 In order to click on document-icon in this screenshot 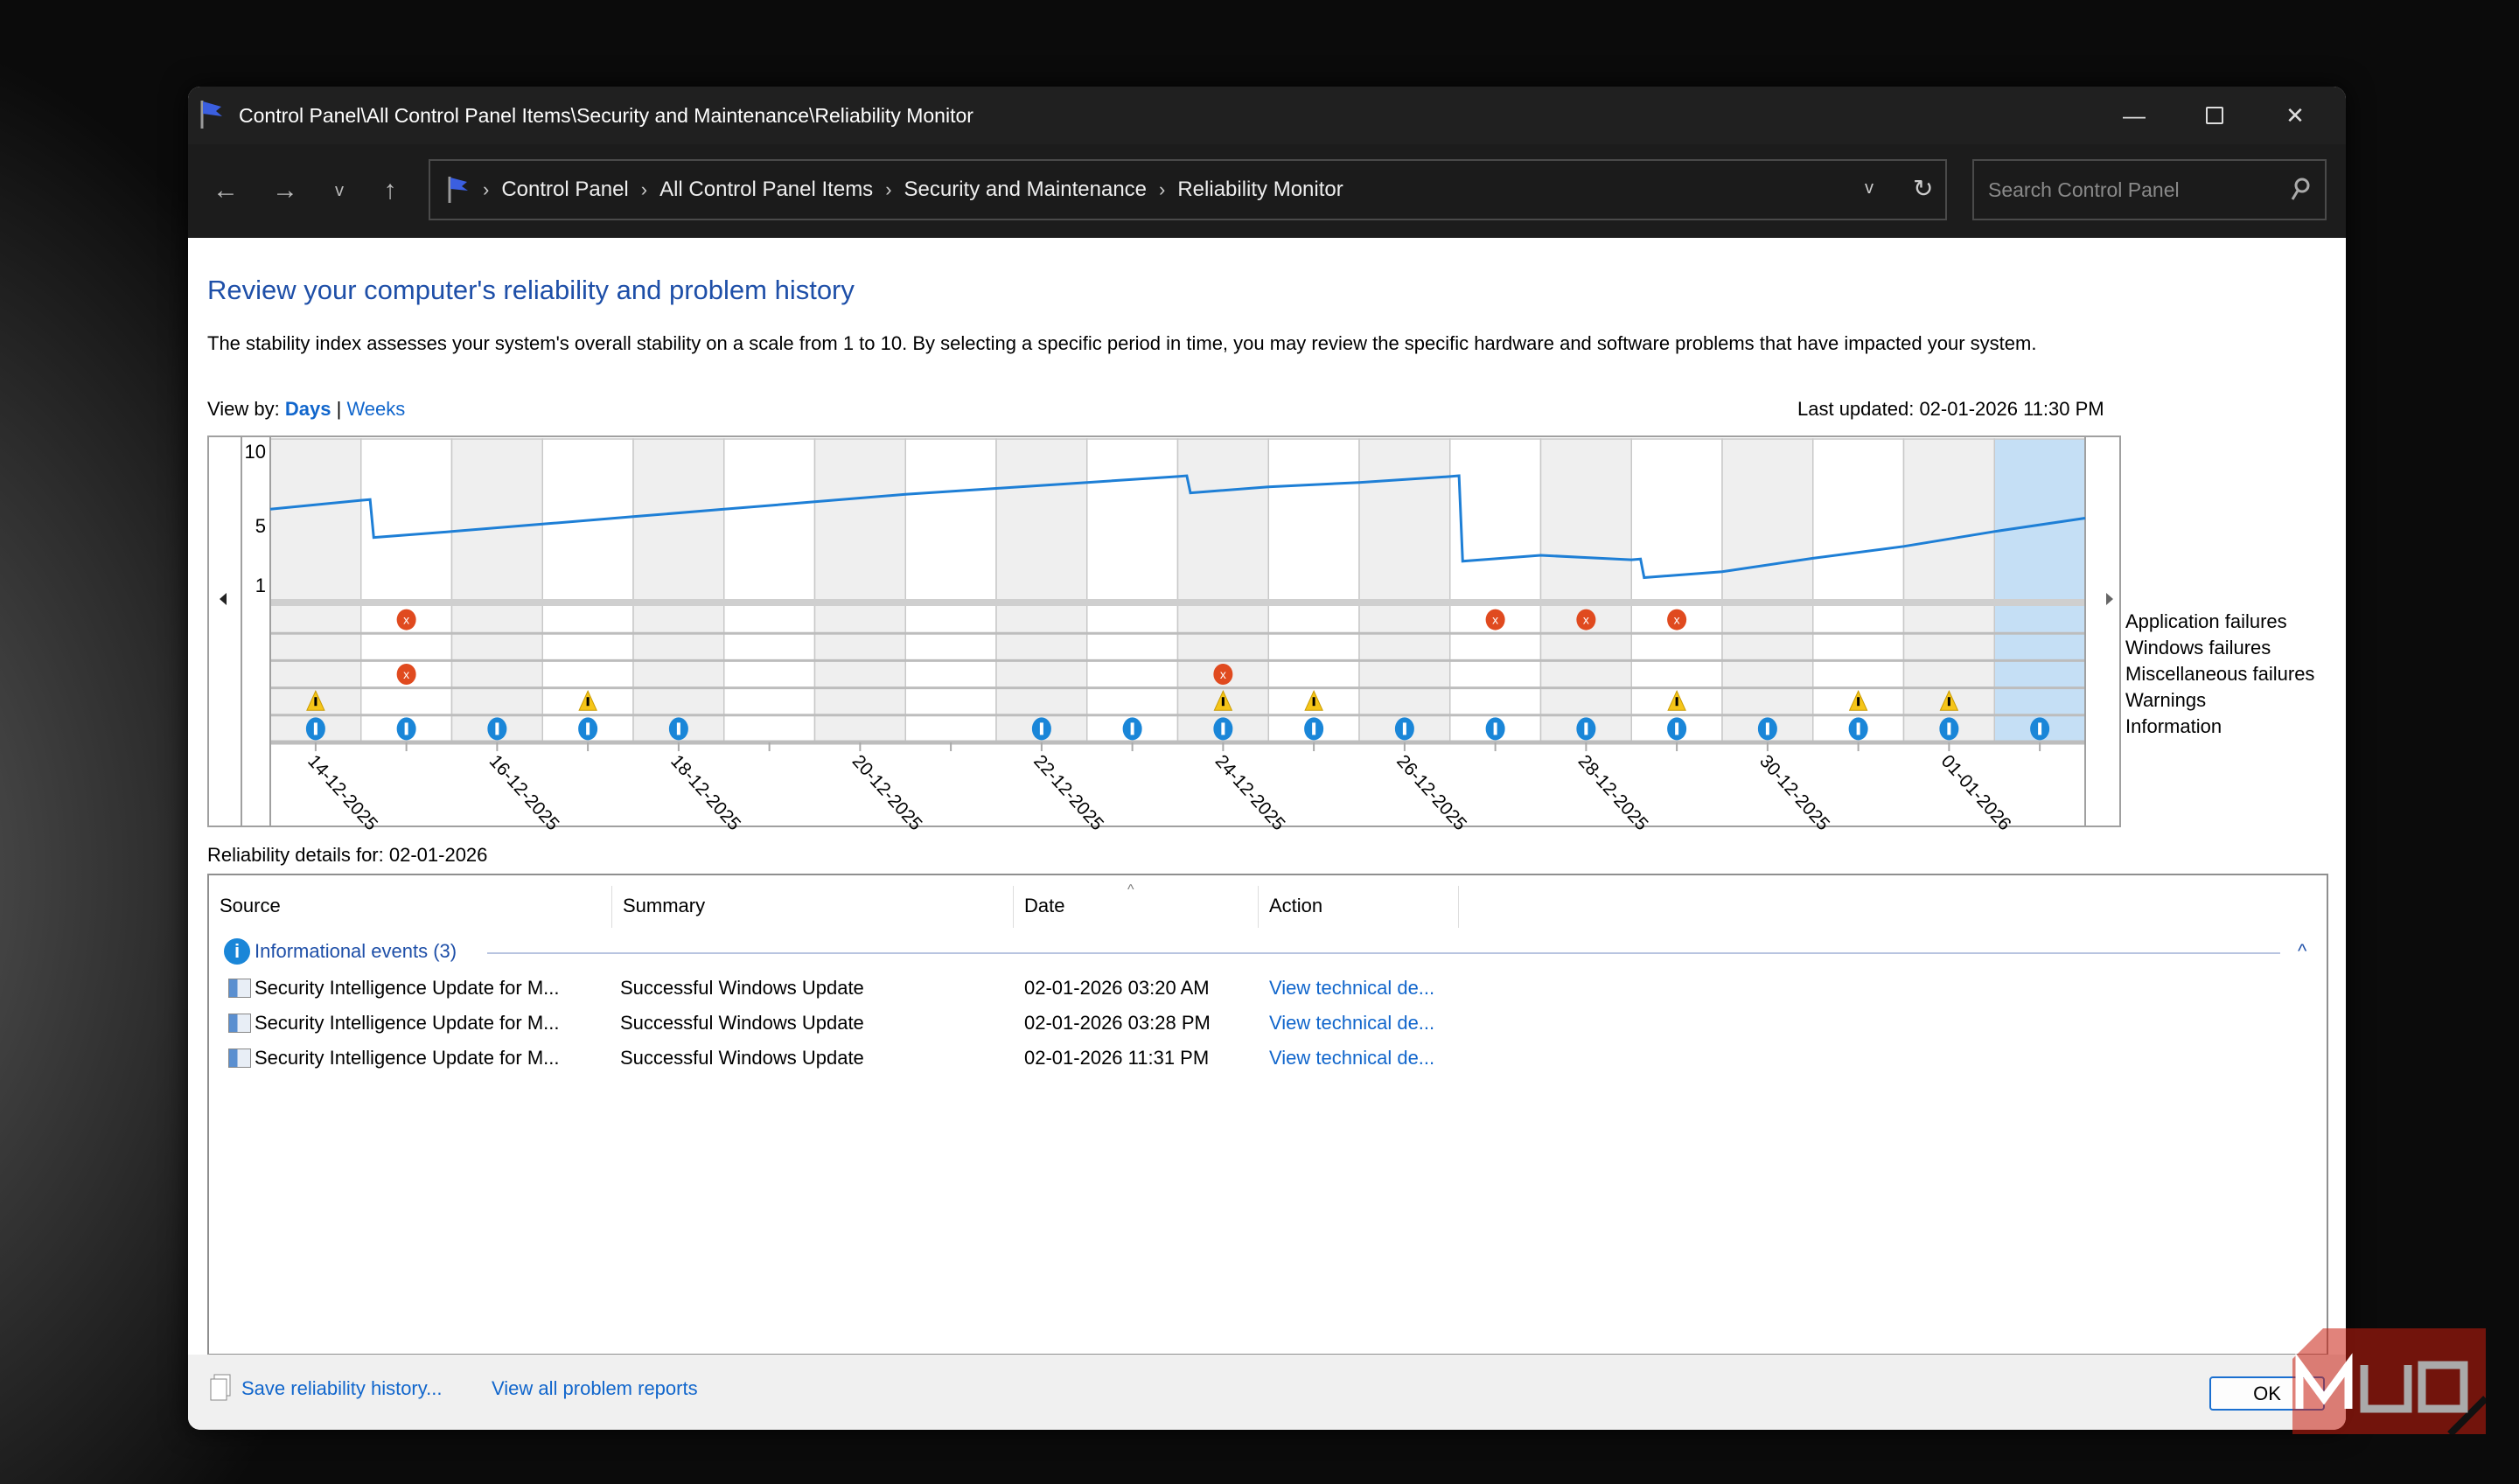, I will do `click(220, 1388)`.